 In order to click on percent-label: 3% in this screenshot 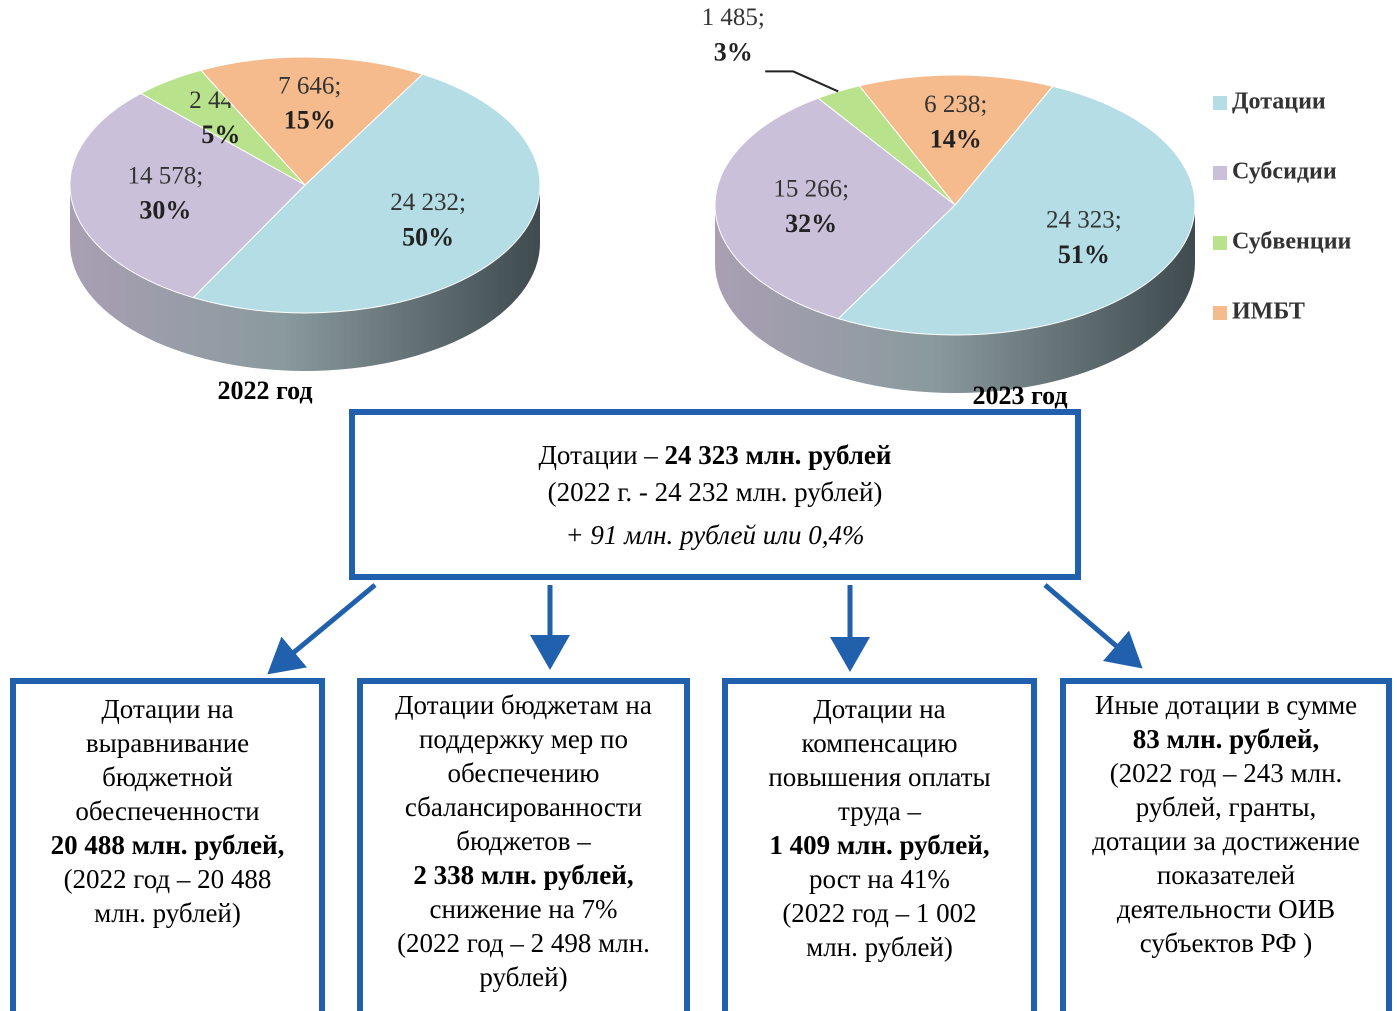, I will do `click(733, 51)`.